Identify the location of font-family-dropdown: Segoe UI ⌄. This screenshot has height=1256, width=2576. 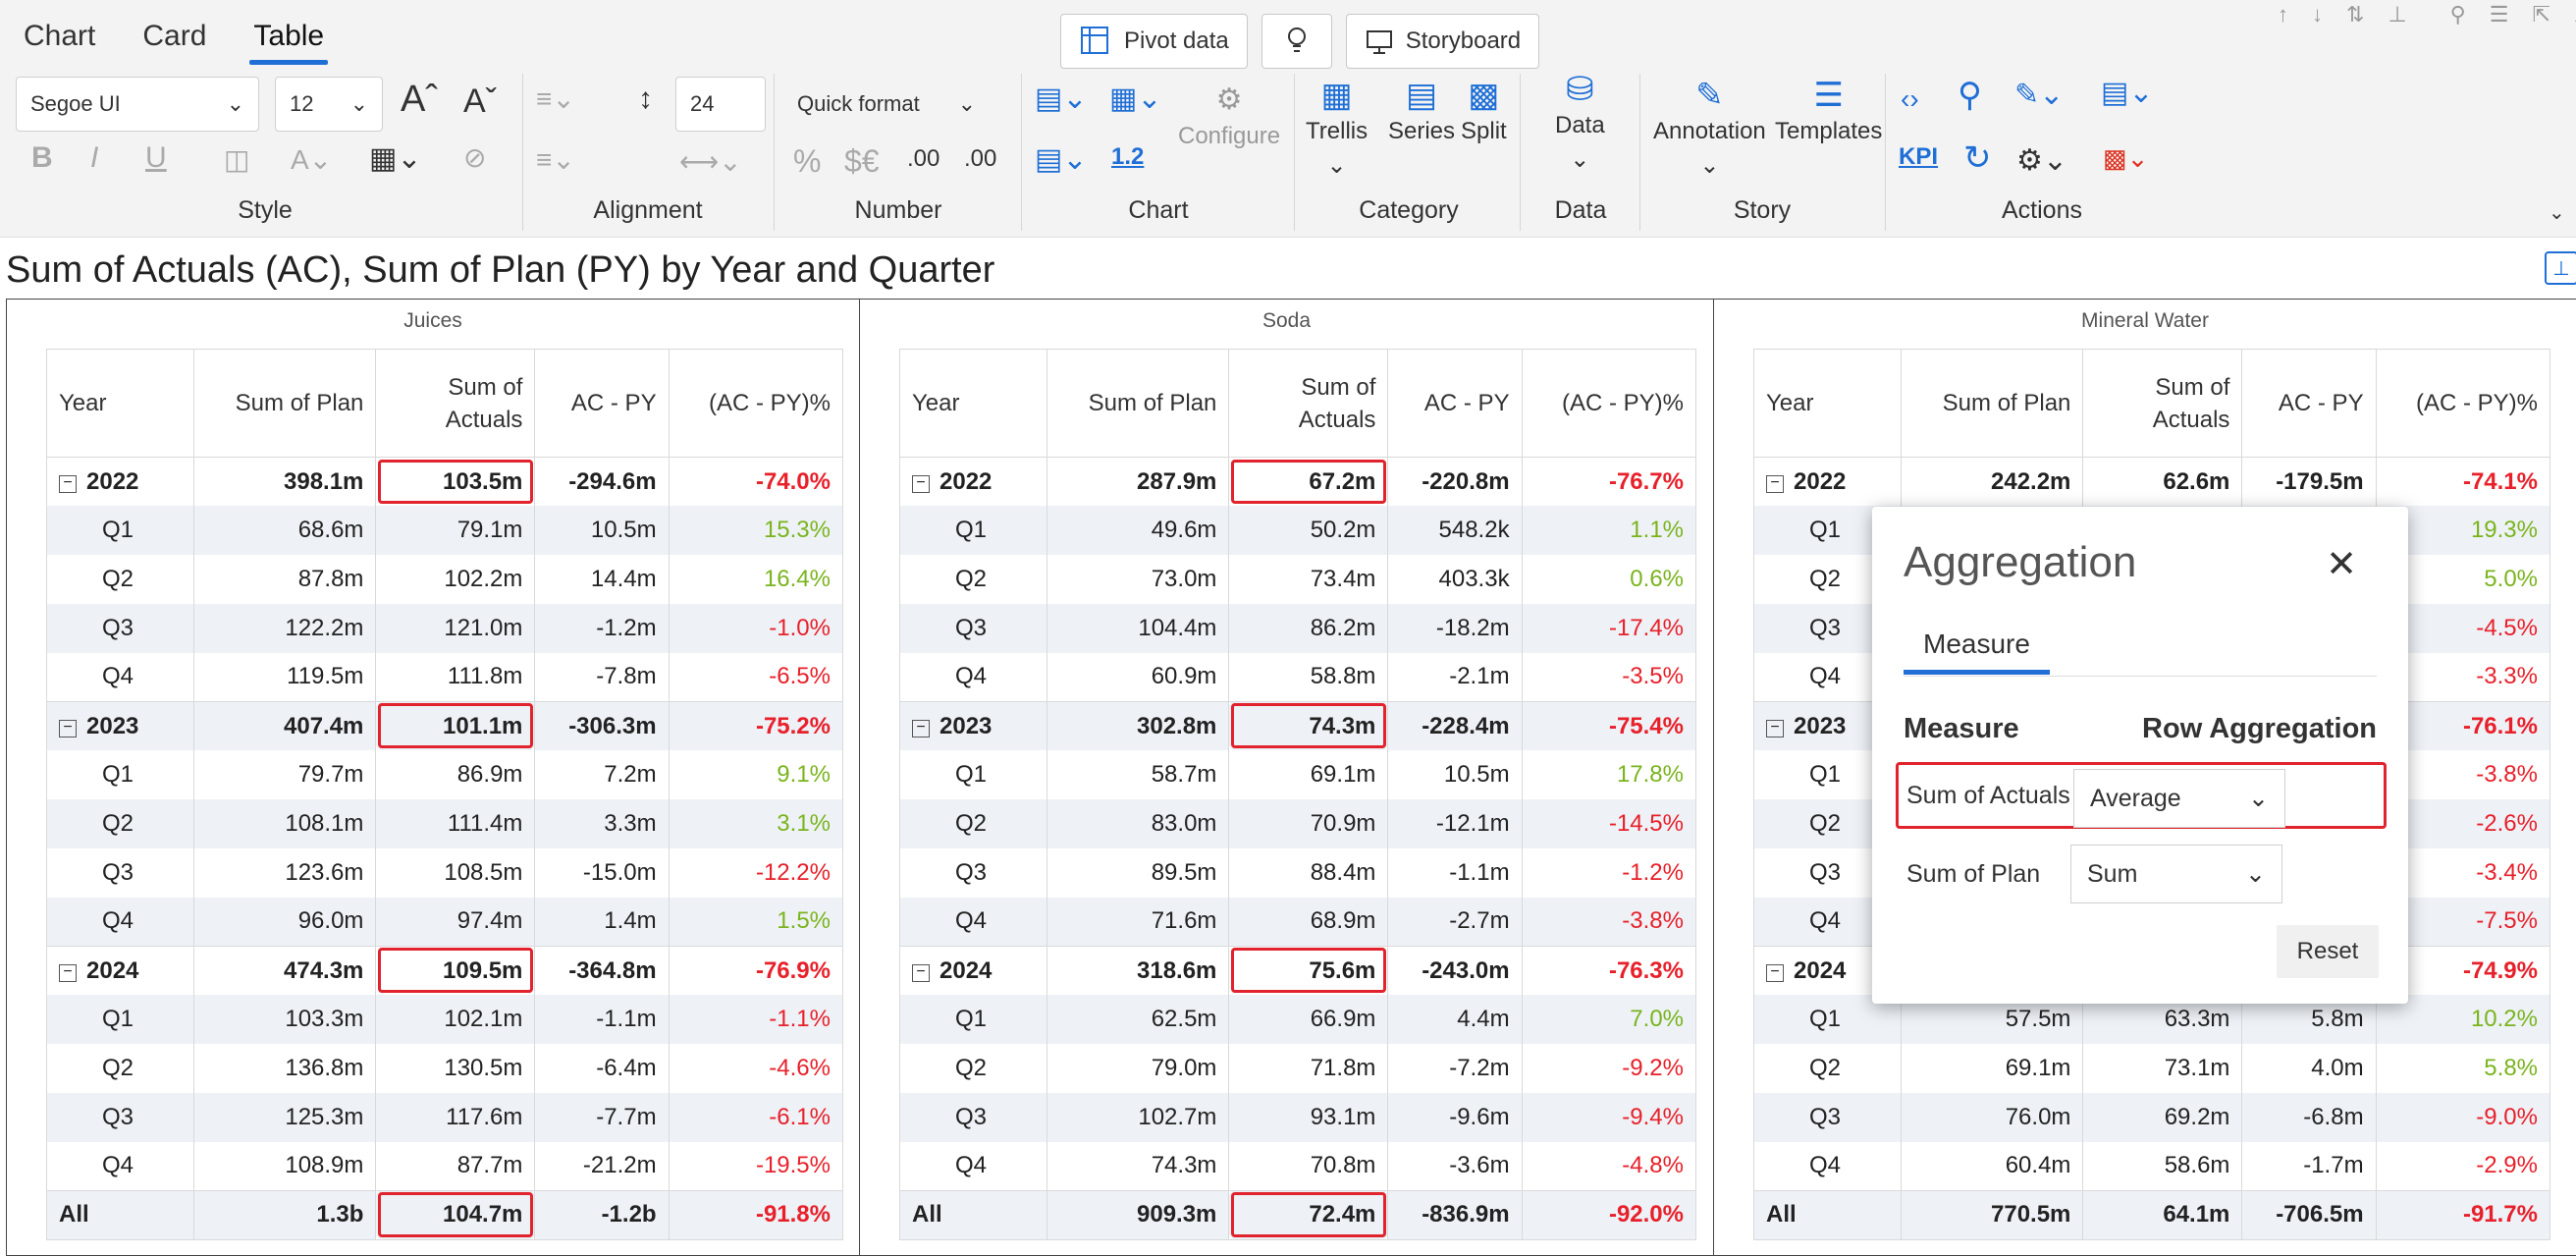
(137, 104).